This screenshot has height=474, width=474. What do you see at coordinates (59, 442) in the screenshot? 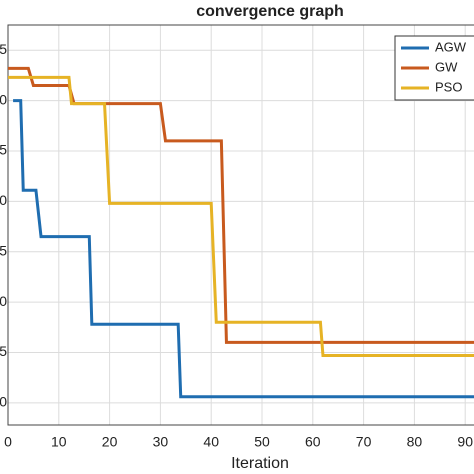
I see `x-tick-label: 10` at bounding box center [59, 442].